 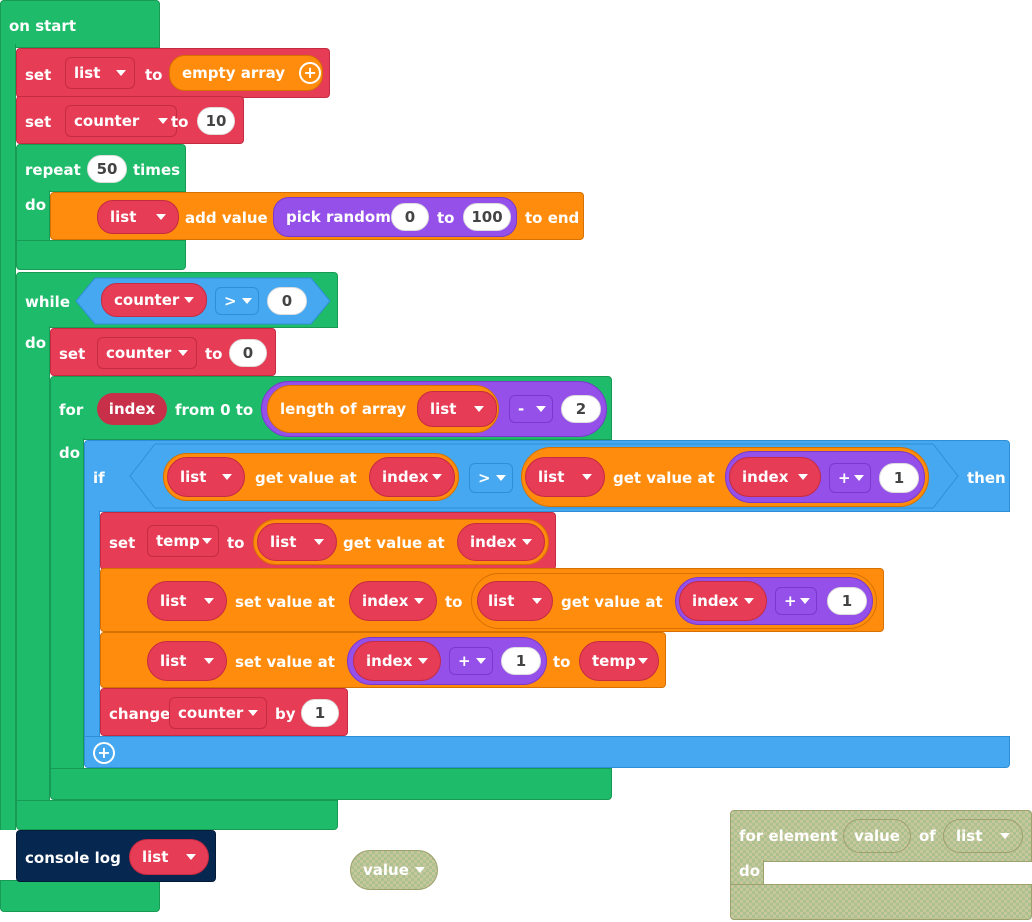 I want to click on set-list-block: set list to empty array +, so click(x=173, y=73).